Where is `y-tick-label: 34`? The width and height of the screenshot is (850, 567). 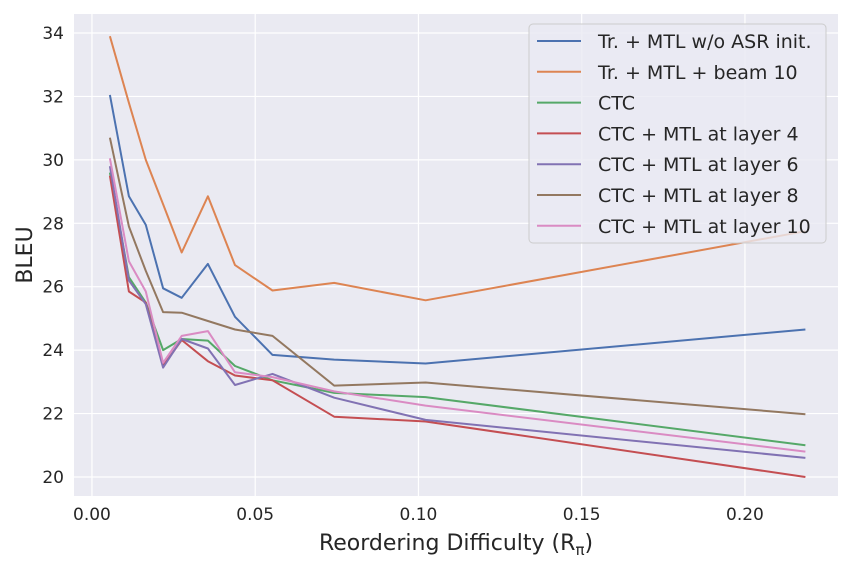
y-tick-label: 34 is located at coordinates (53, 34).